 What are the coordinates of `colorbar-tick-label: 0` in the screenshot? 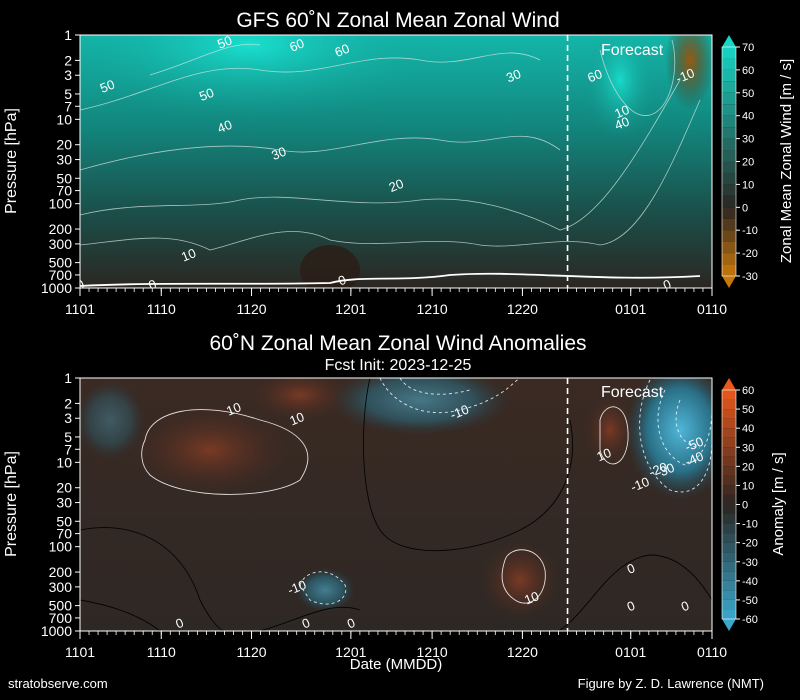 It's located at (745, 208).